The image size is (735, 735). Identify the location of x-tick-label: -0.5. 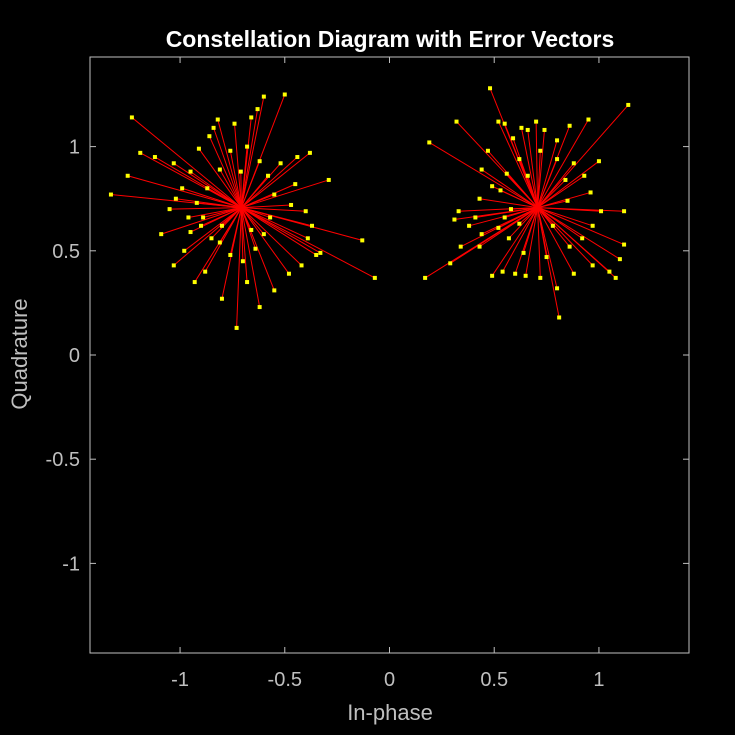
(285, 680).